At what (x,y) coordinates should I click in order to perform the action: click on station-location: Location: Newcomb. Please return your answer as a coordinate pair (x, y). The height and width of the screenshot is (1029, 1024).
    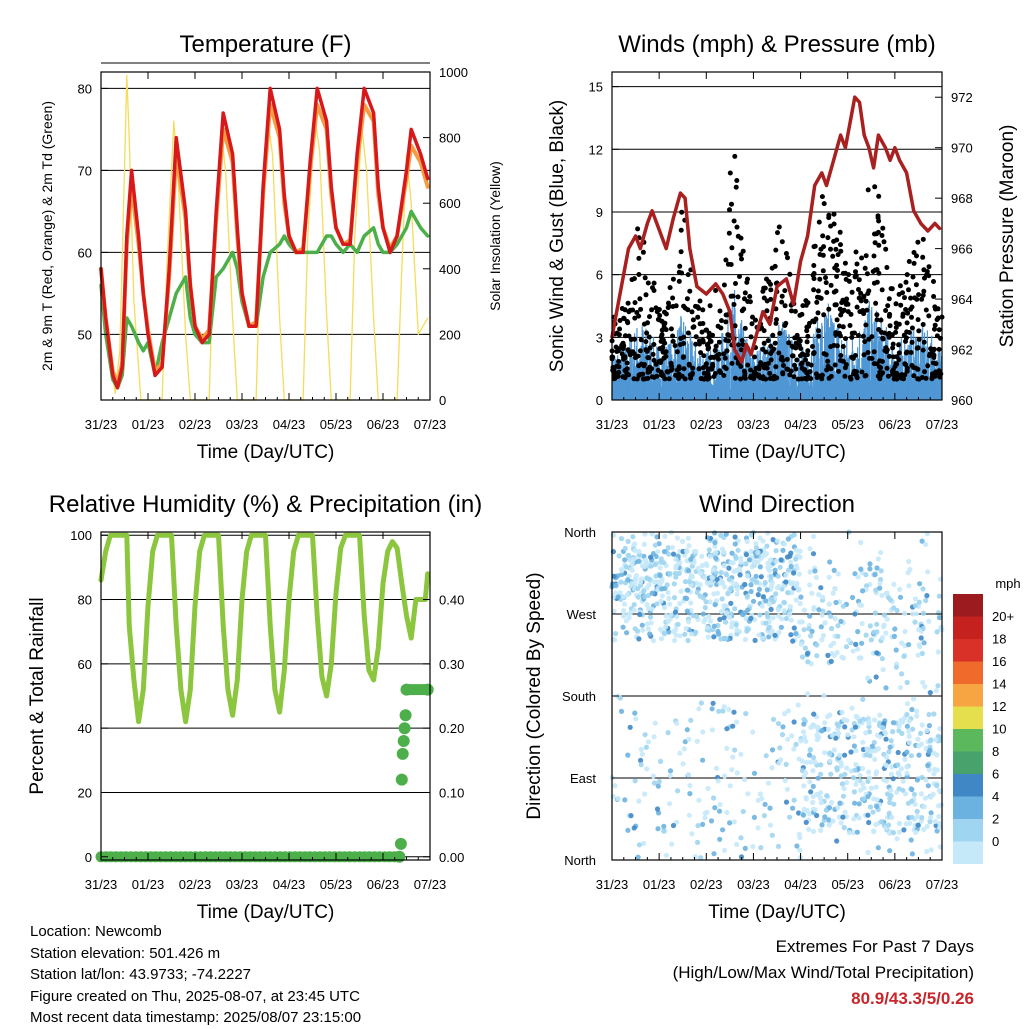
    Looking at the image, I should click on (96, 931).